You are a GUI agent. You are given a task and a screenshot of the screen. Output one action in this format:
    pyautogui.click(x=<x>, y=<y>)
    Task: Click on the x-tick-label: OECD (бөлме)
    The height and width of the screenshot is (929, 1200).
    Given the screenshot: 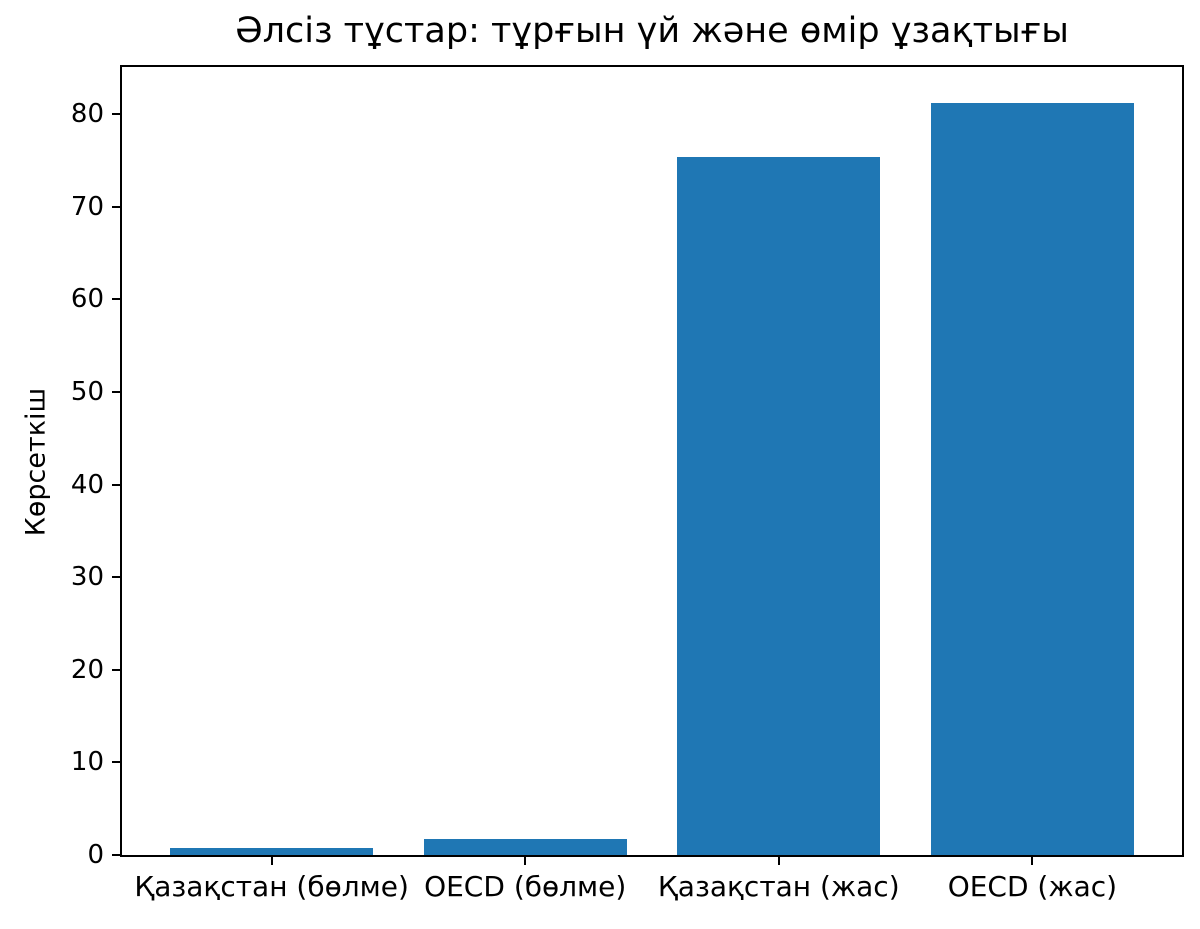 What is the action you would take?
    pyautogui.click(x=525, y=886)
    